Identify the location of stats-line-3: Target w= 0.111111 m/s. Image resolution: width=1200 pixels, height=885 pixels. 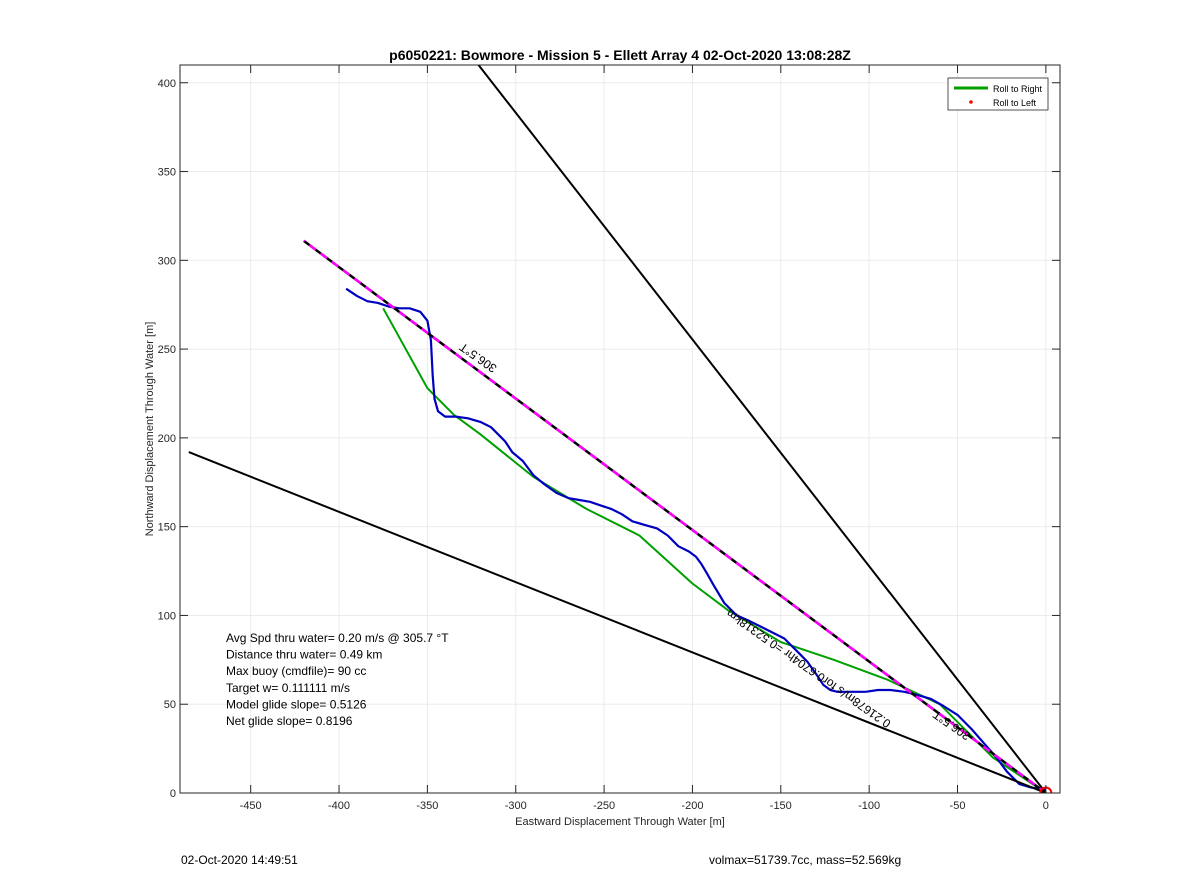
(288, 688).